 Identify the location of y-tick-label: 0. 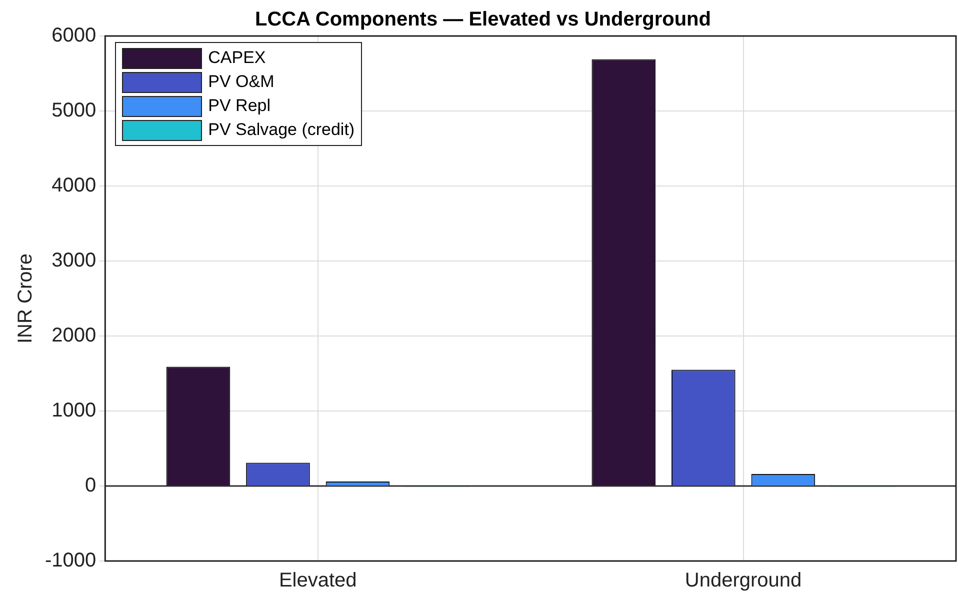
(90, 485).